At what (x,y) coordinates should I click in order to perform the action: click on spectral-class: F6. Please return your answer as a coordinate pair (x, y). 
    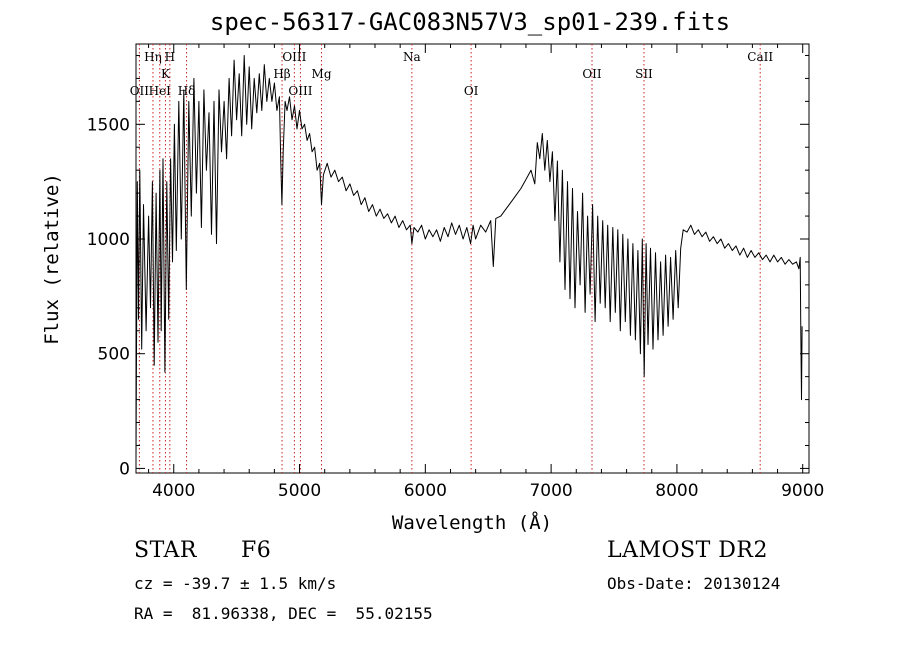
    Looking at the image, I should click on (256, 550).